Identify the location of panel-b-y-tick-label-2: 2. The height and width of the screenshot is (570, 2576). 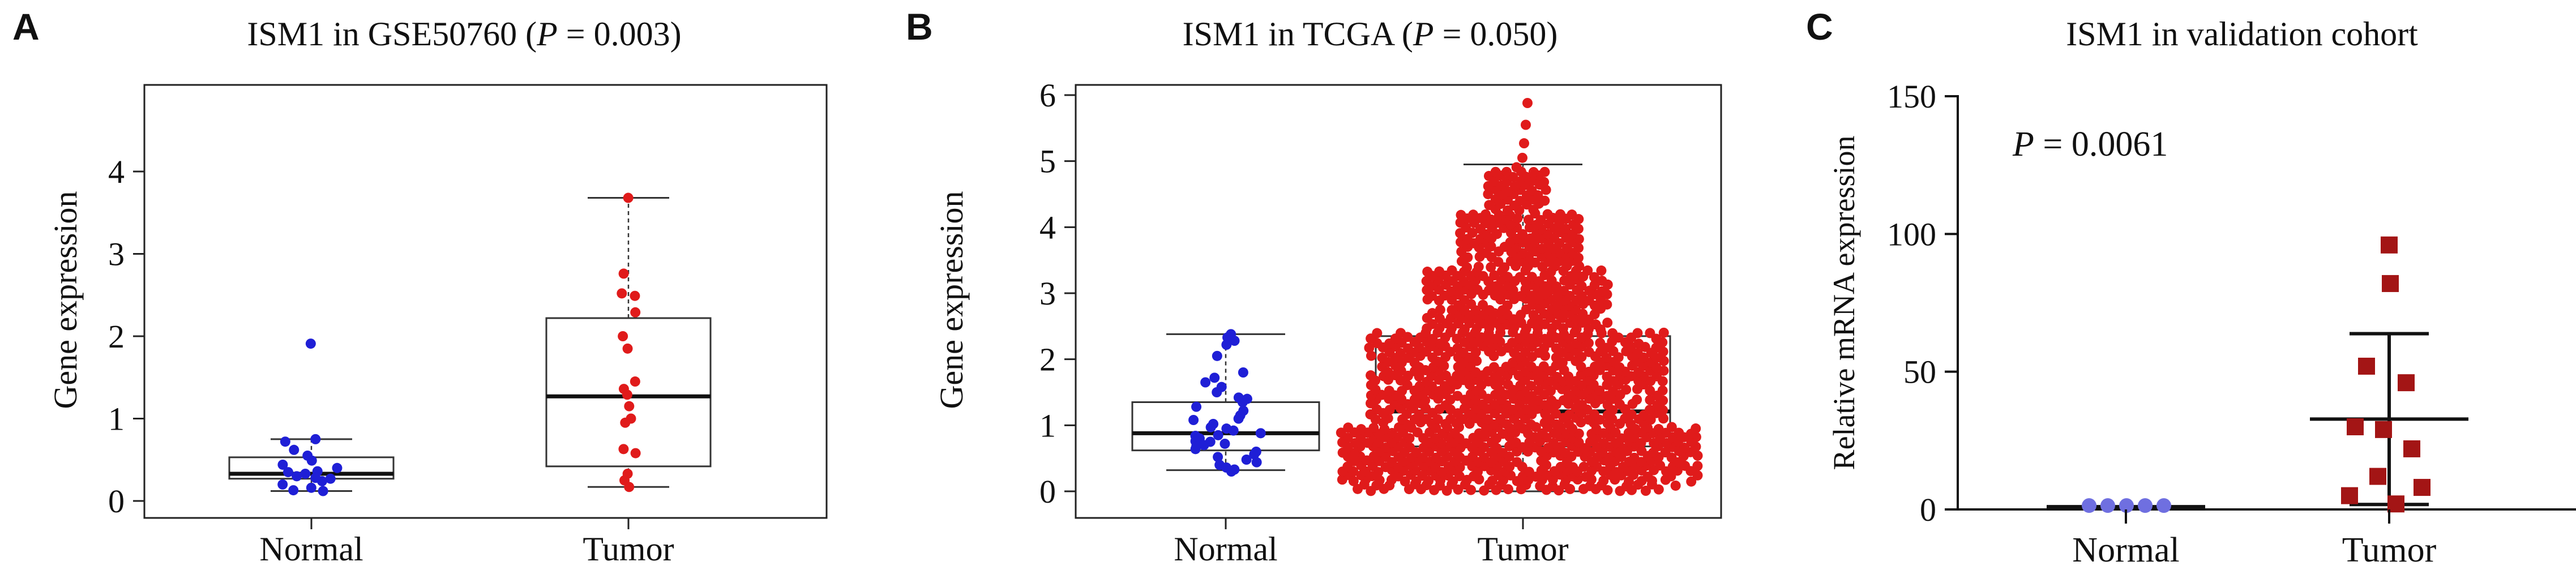
(1047, 359).